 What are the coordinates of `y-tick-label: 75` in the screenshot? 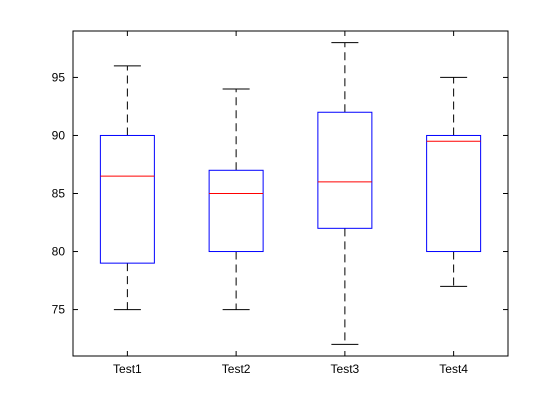 It's located at (59, 310).